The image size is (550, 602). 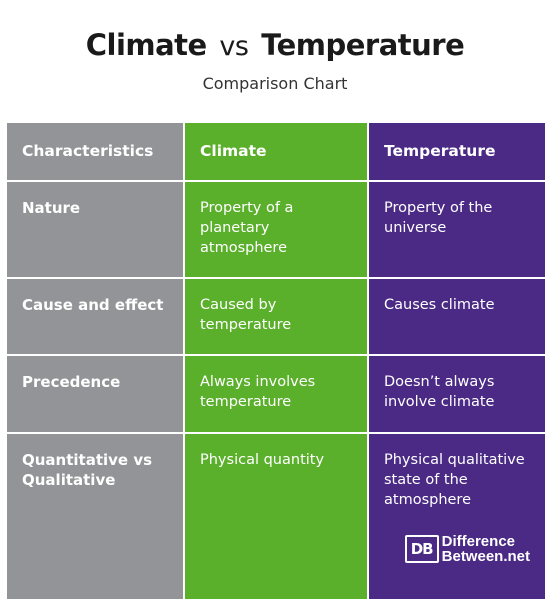 I want to click on header-temperature: Temperature, so click(x=457, y=151).